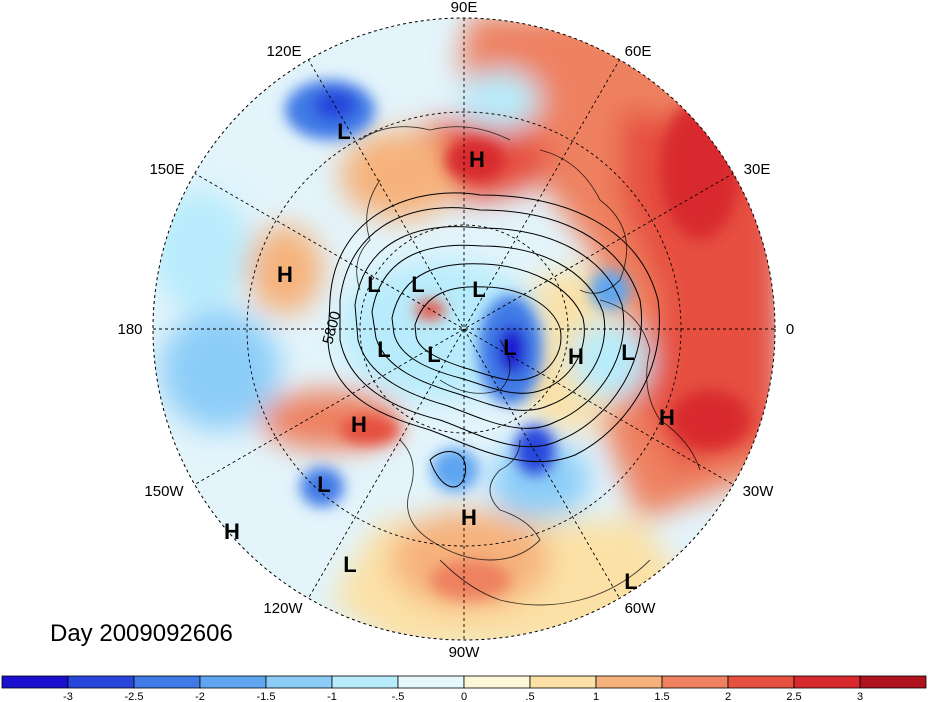  Describe the element at coordinates (790, 329) in the screenshot. I see `lon-label-0: 0` at that location.